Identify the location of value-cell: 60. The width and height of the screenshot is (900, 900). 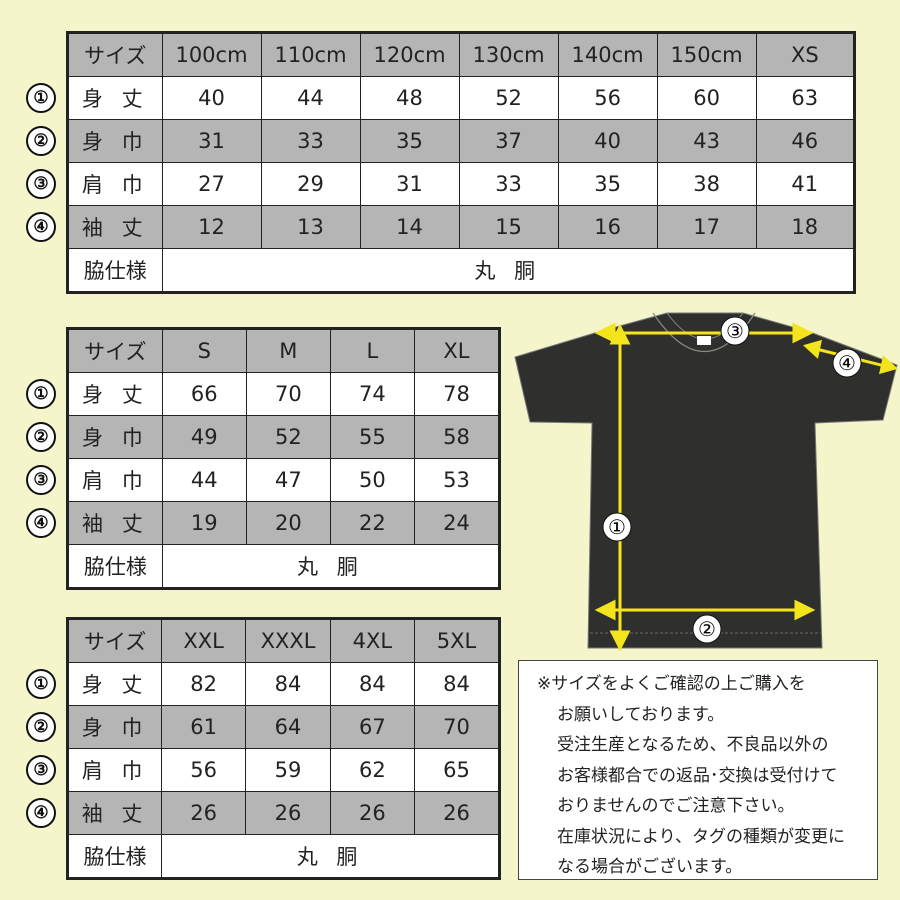
(706, 98).